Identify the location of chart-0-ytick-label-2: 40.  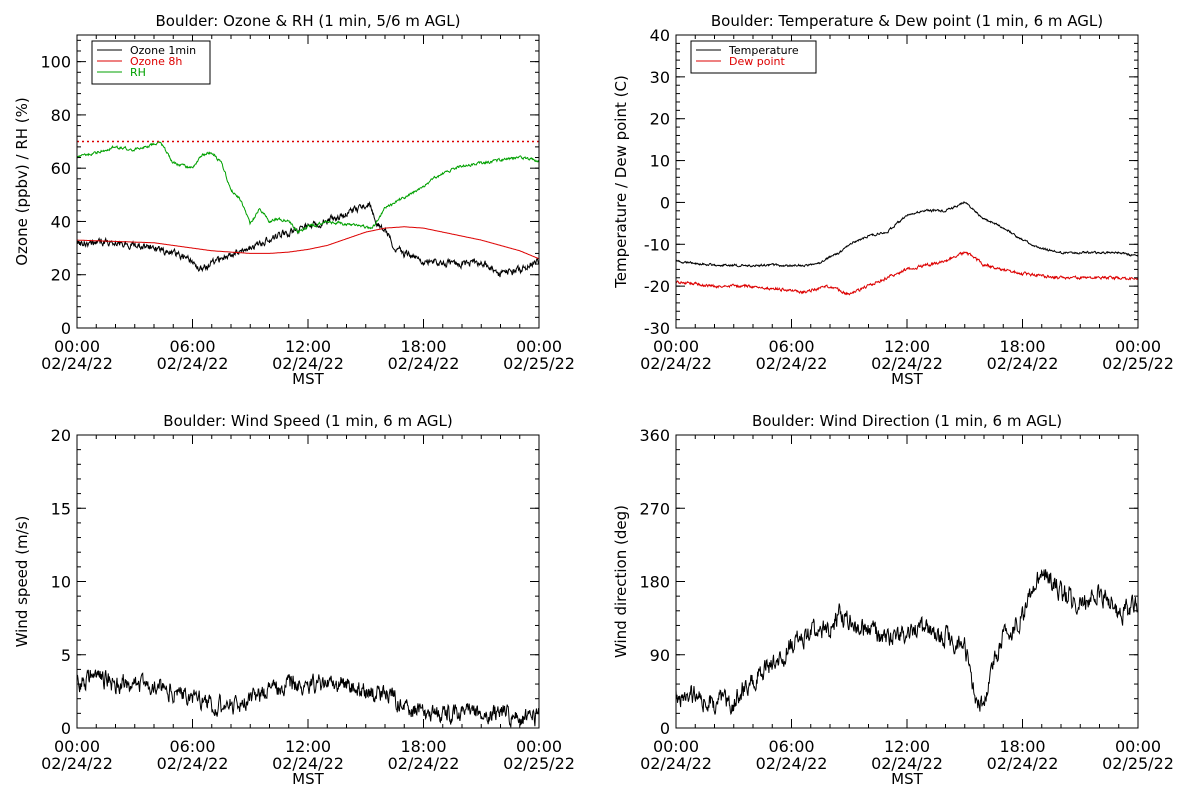
(61, 221).